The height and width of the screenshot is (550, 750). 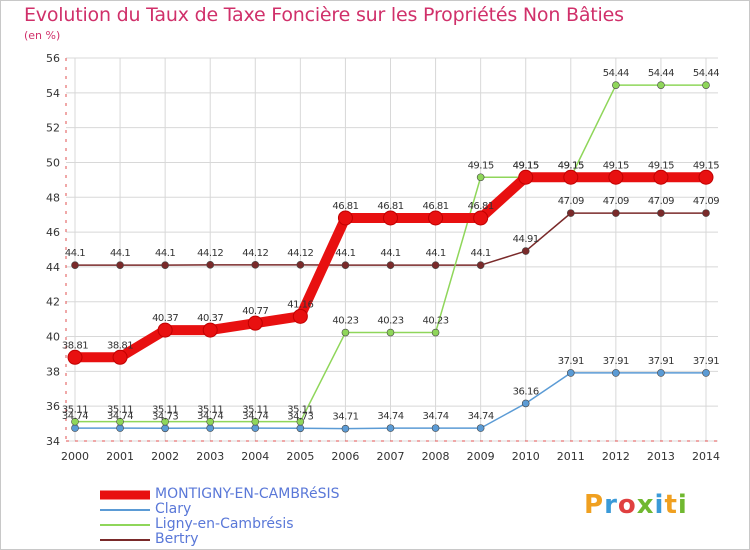 I want to click on x-tick-label: 2014, so click(x=706, y=456).